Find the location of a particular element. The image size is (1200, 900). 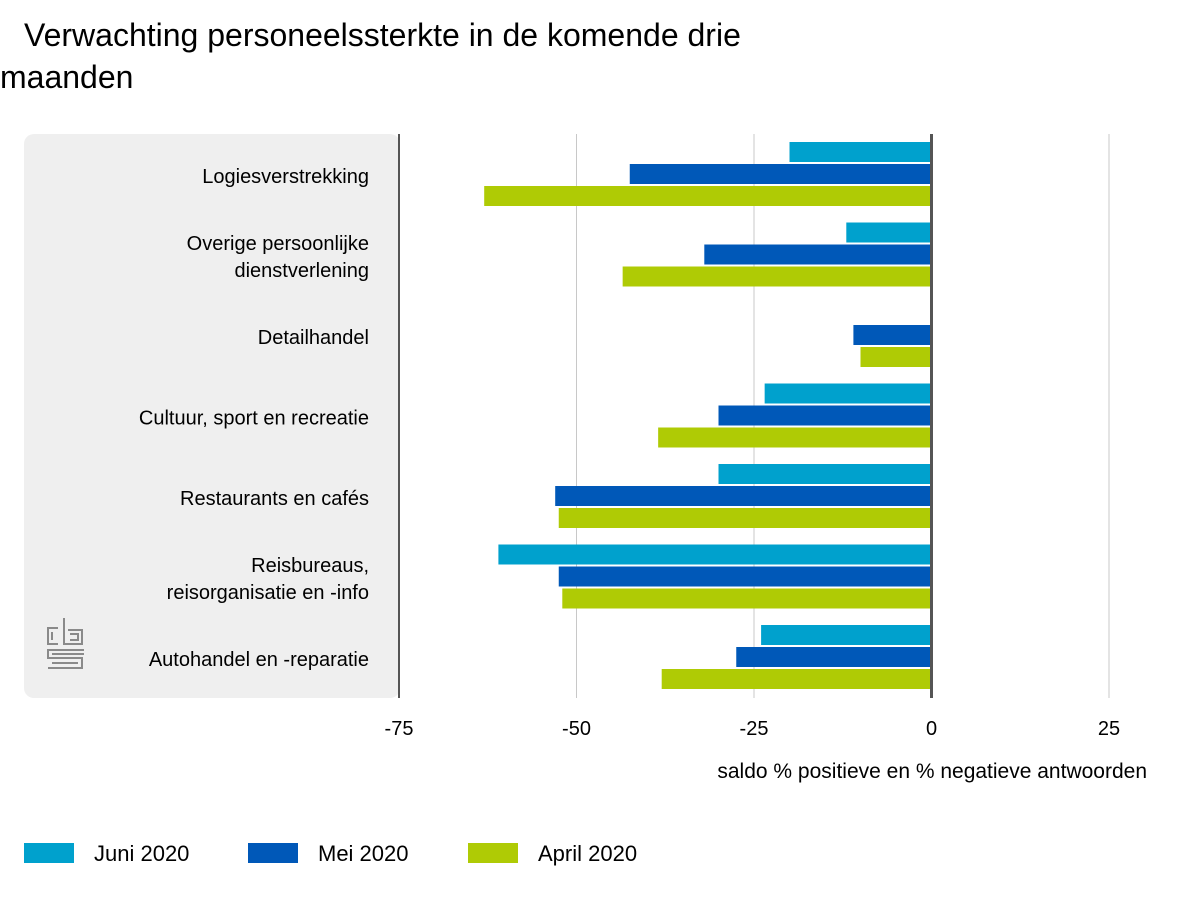

x-tick-labels: -75 -50 -25 0 25 is located at coordinates (753, 729).